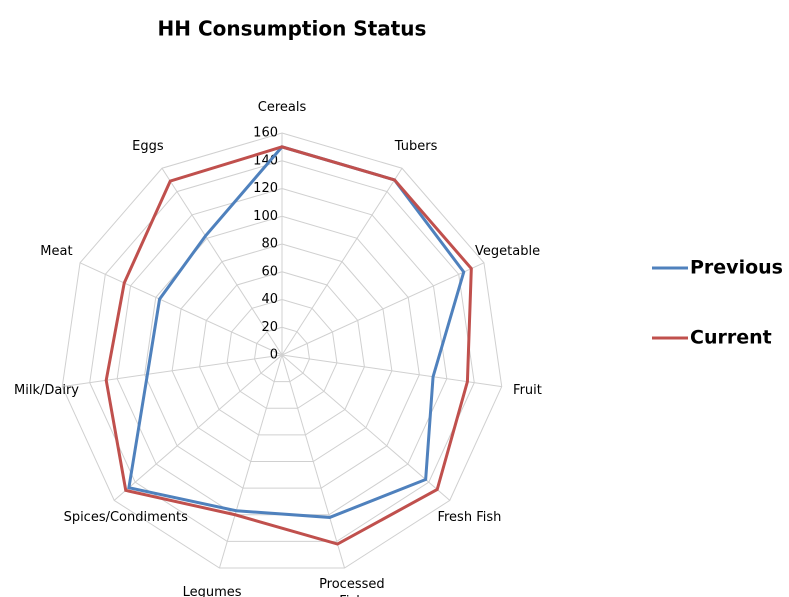  Describe the element at coordinates (265, 133) in the screenshot. I see `y-tick-label: 160` at that location.